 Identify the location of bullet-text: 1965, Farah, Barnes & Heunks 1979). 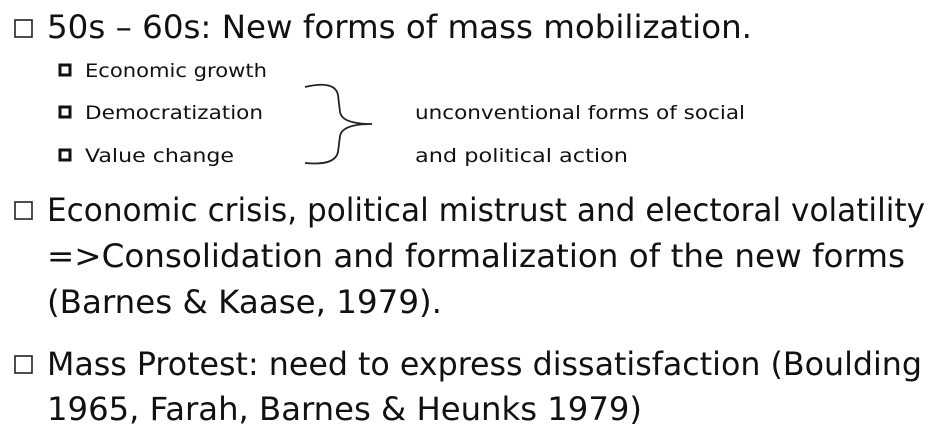
(344, 409).